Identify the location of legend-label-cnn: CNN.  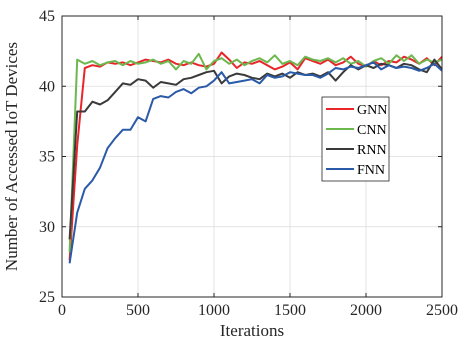
(372, 130).